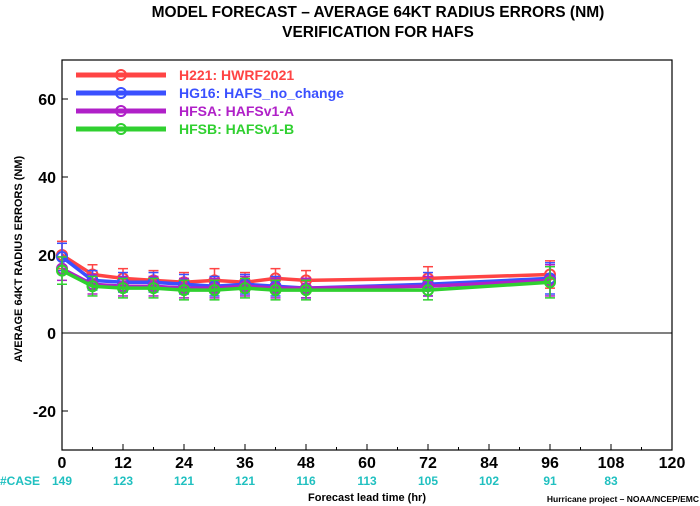 The height and width of the screenshot is (506, 700). What do you see at coordinates (306, 278) in the screenshot?
I see `series-group` at bounding box center [306, 278].